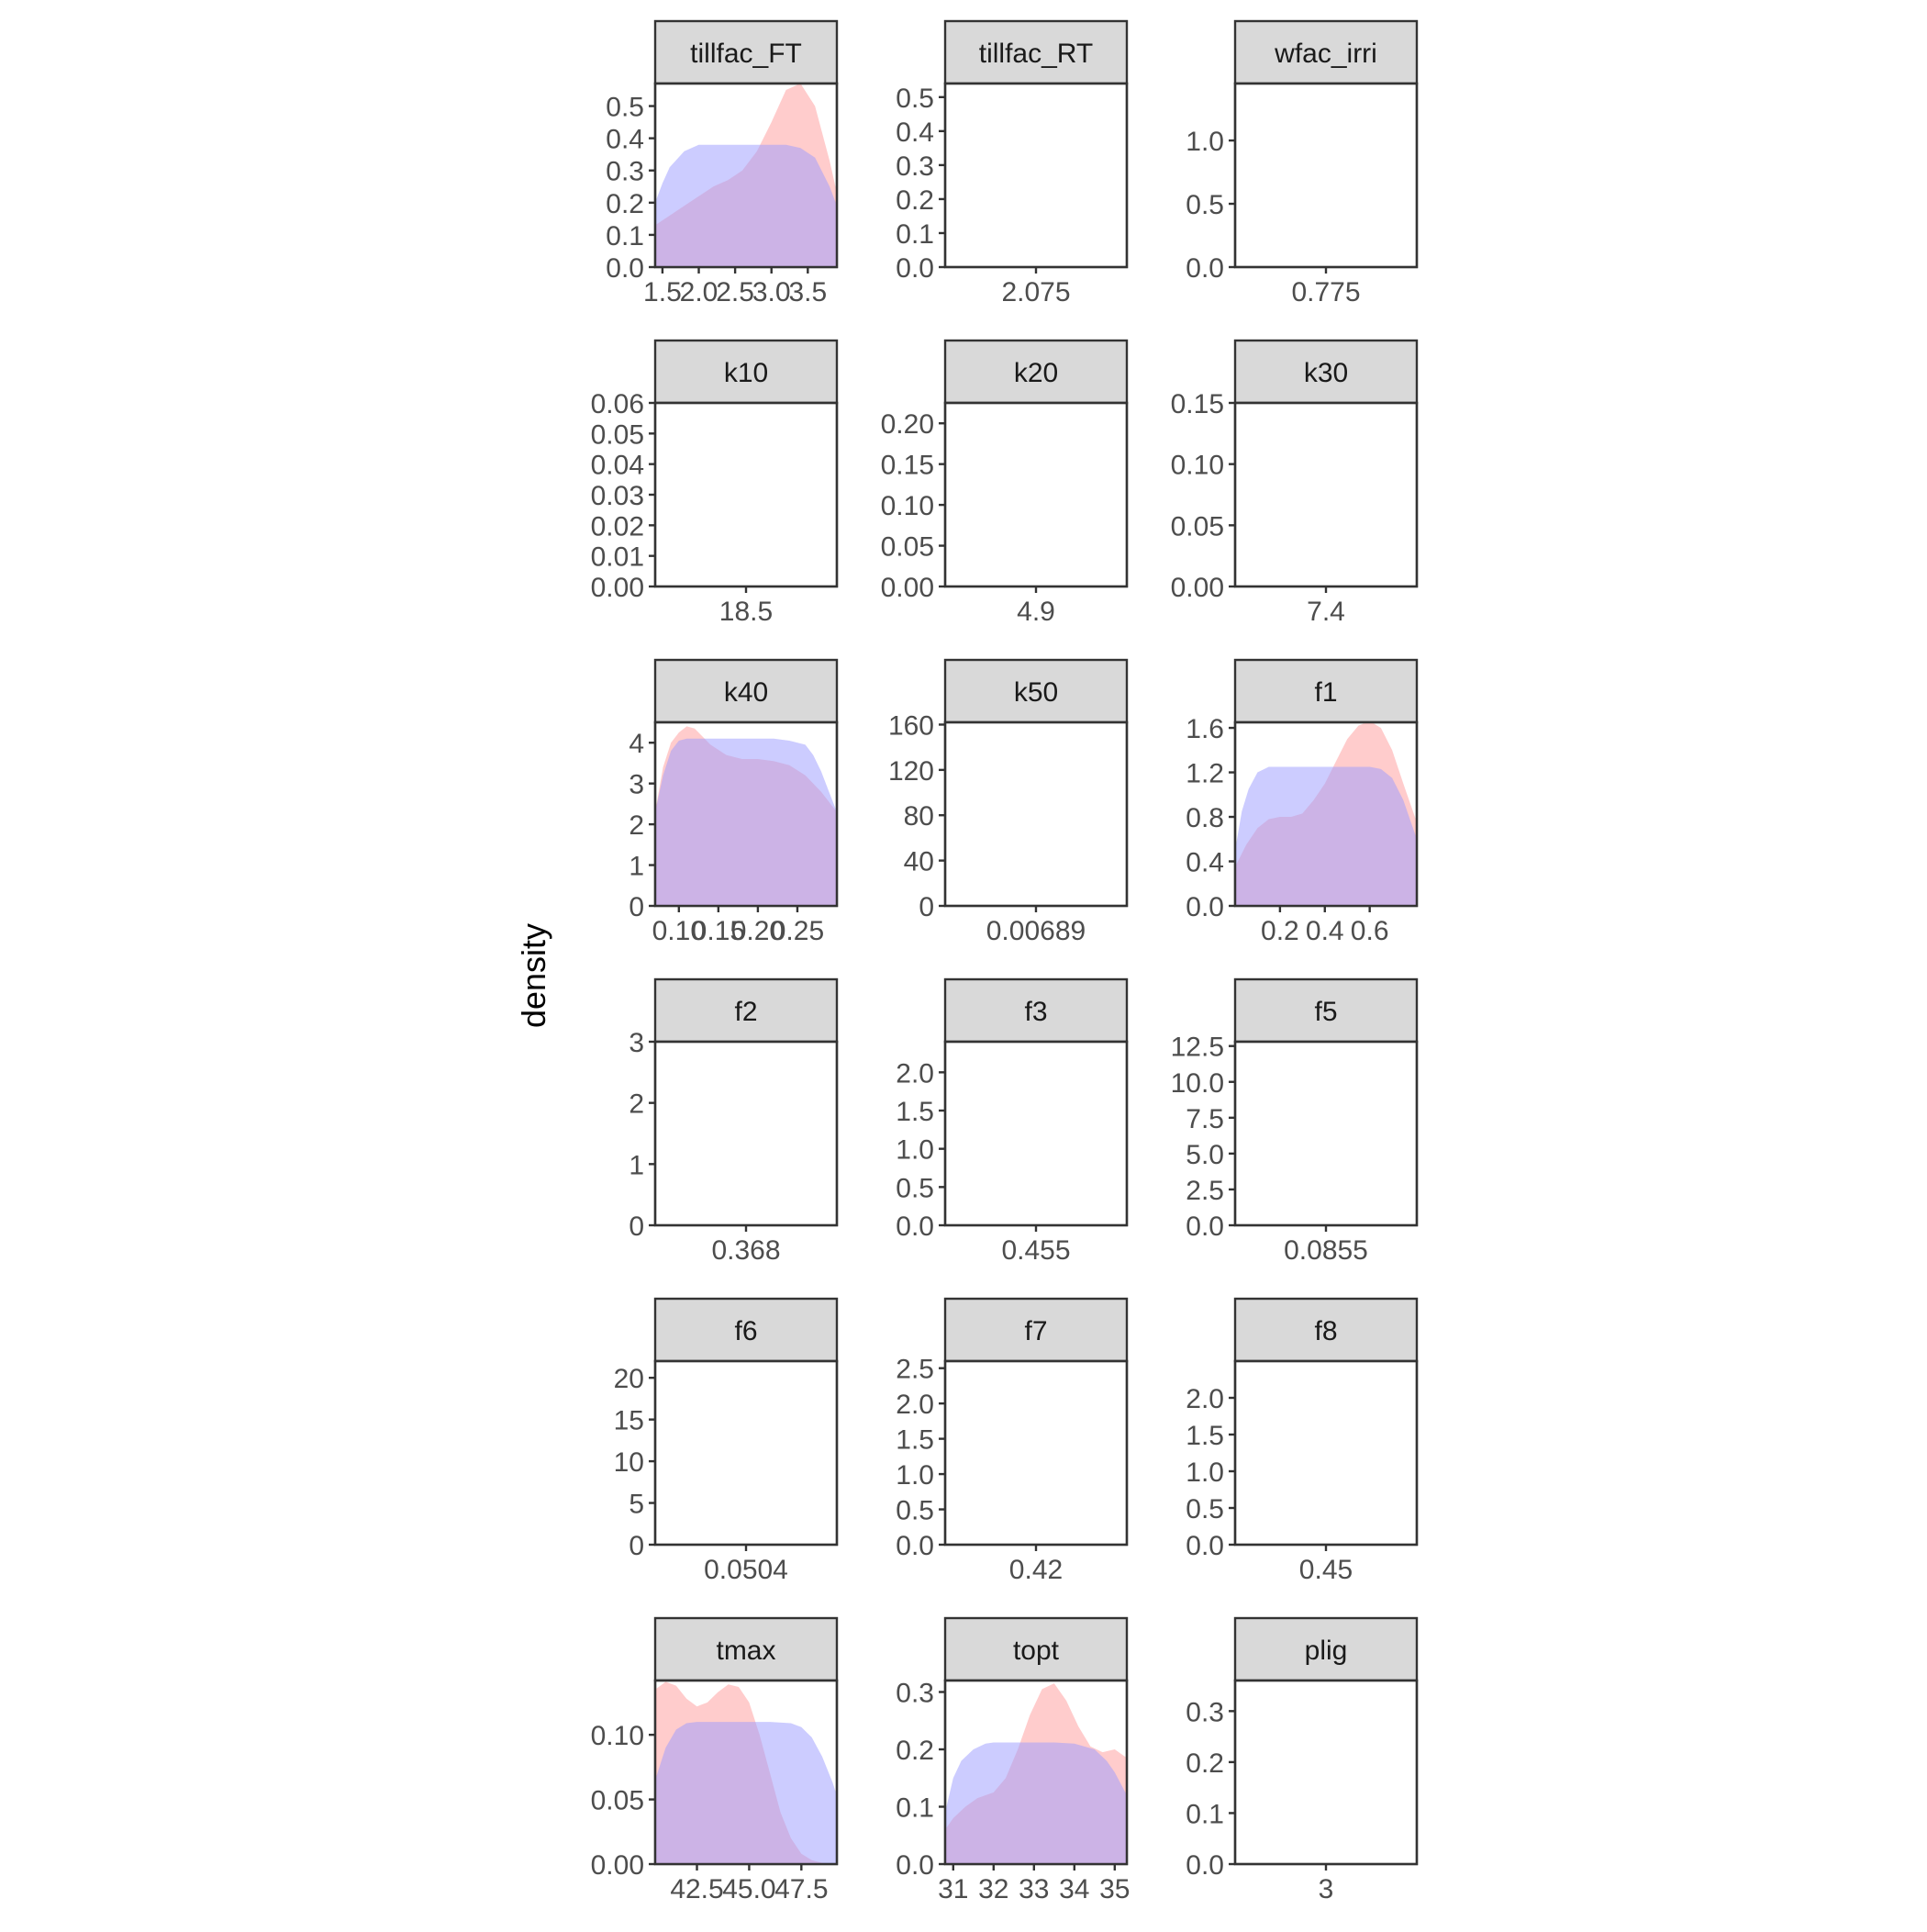  Describe the element at coordinates (1013, 1760) in the screenshot. I see `facet-topt: topt 0.0 0.1 0.2 0.3 31 32 33 34 35` at that location.